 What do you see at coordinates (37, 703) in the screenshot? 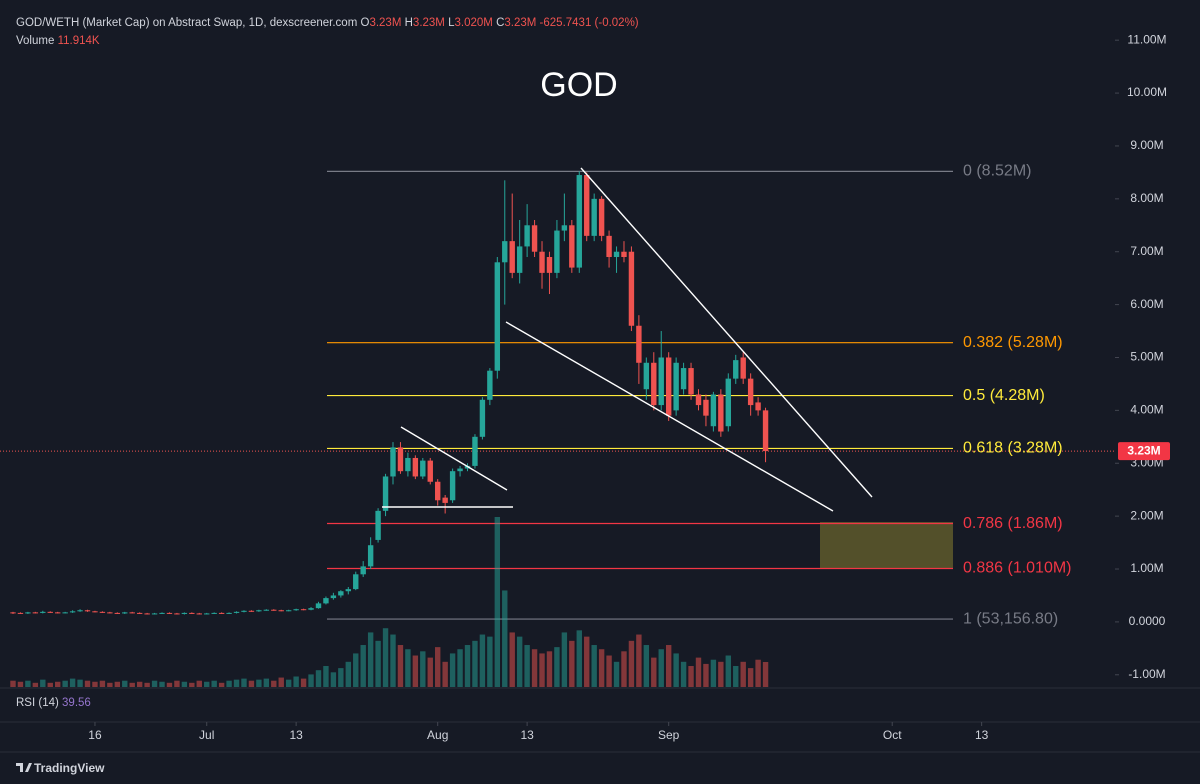
I see `rsi-name: RSI (14)` at bounding box center [37, 703].